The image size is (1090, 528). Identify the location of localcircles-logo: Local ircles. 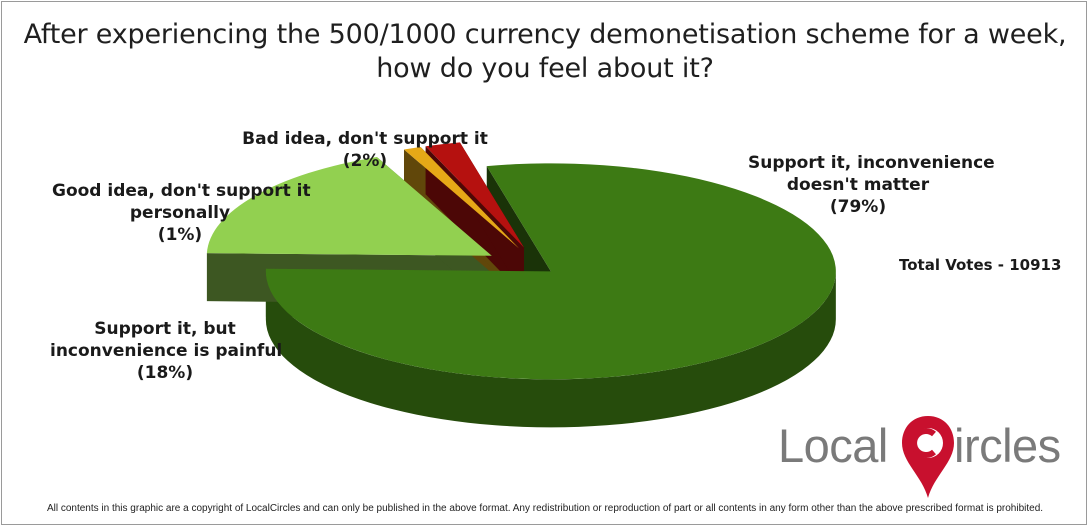
(928, 454).